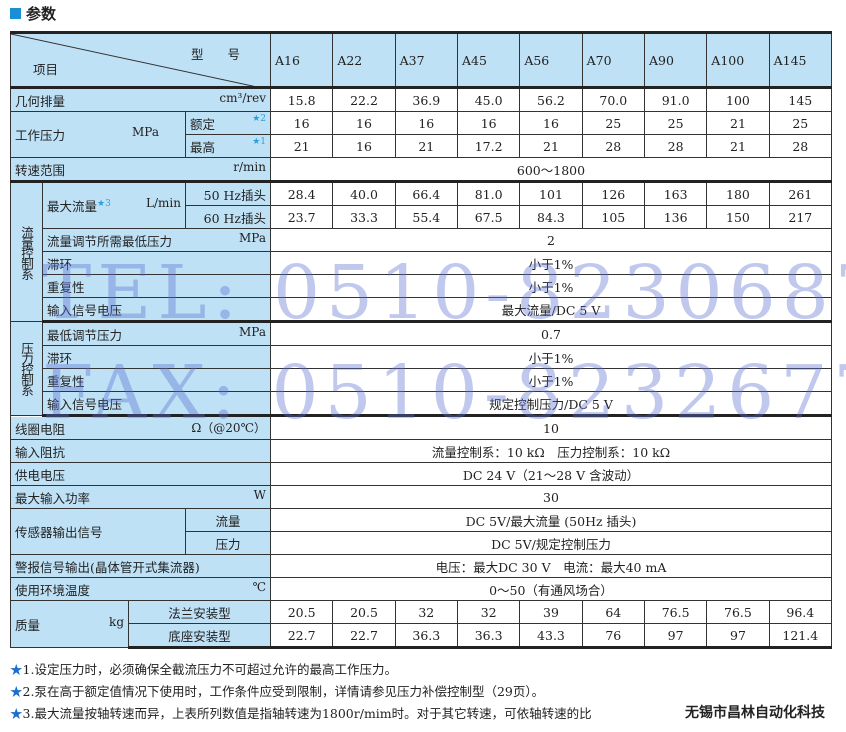  I want to click on 60hz-label: 60 Hz插头, so click(228, 217).